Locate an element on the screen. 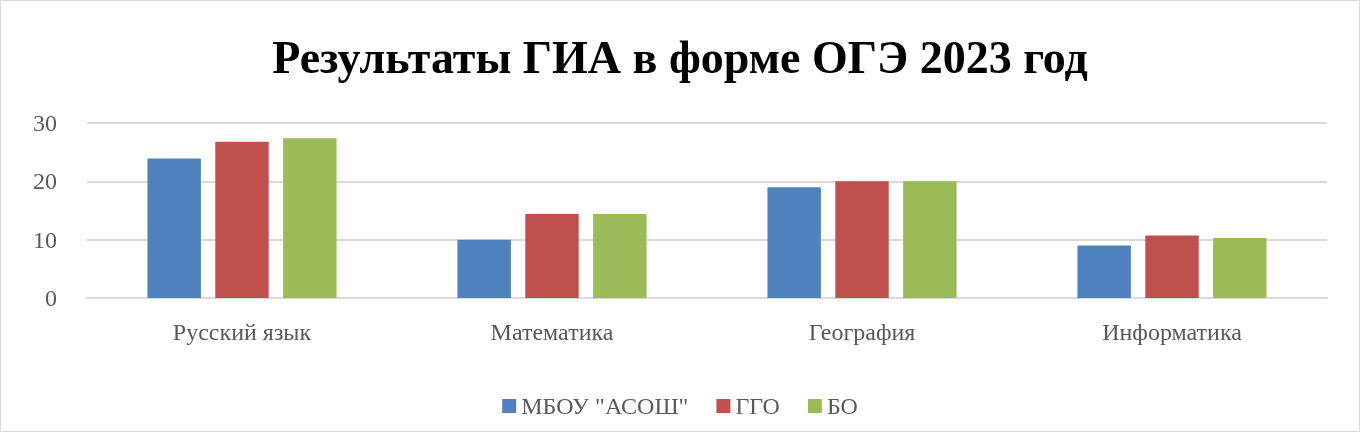 The width and height of the screenshot is (1360, 432). x-tick-label: Математика is located at coordinates (552, 332).